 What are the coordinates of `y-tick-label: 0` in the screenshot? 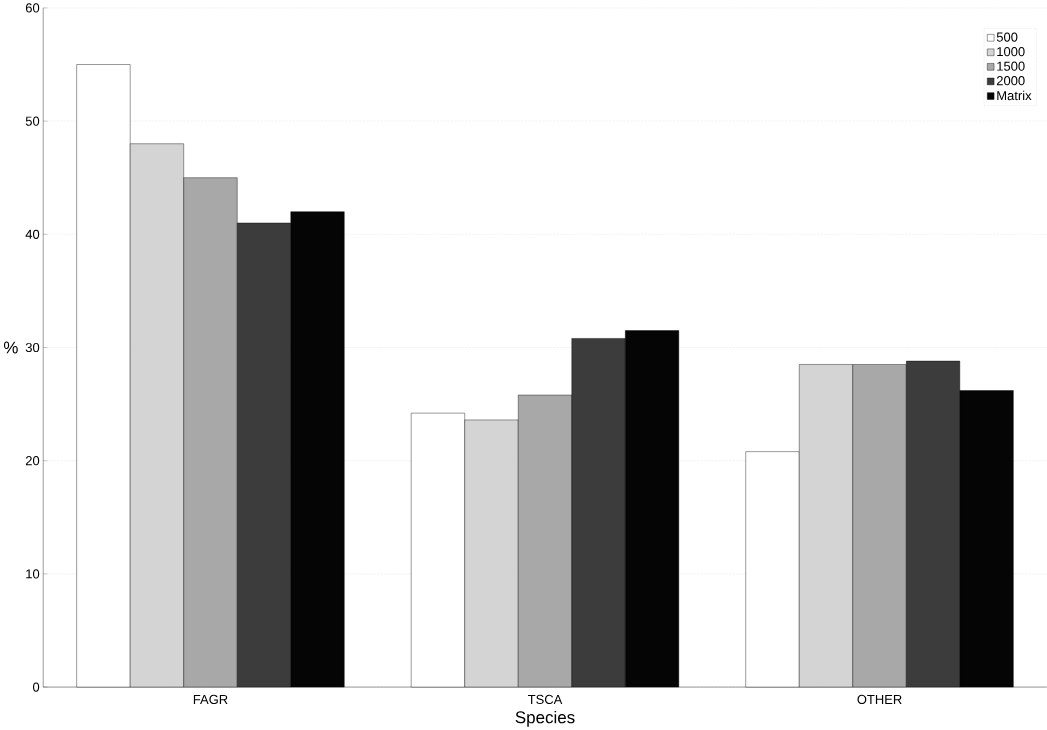 It's located at (36, 687).